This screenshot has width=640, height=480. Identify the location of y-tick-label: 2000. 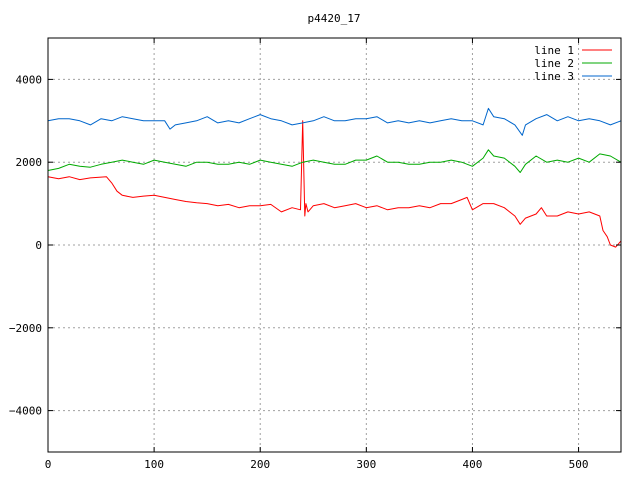
(29, 162).